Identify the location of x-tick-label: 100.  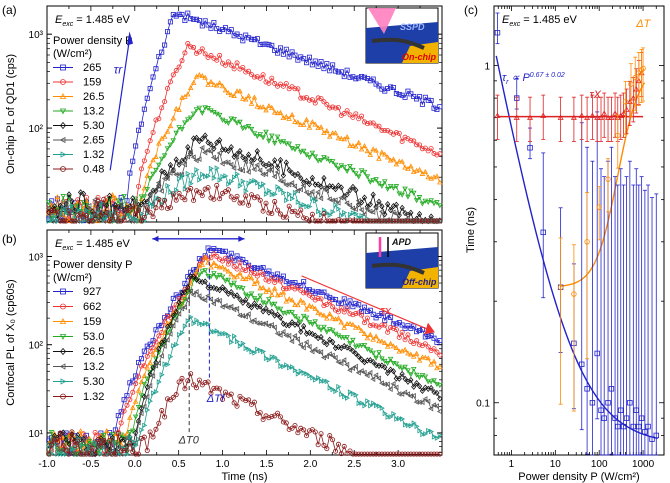
(599, 464).